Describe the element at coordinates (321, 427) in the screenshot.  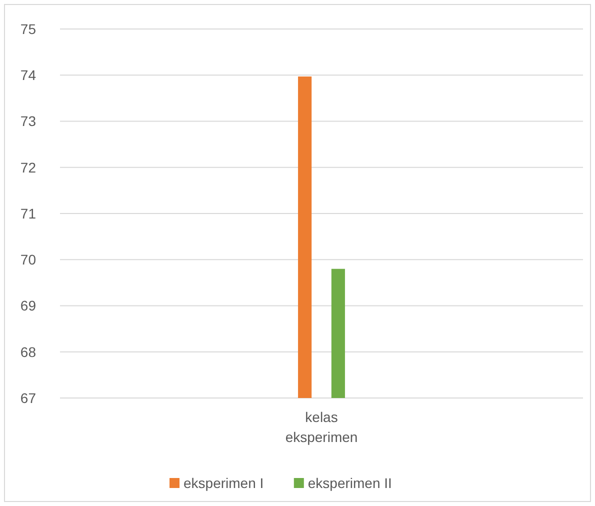
I see `x-tick-label: kelas eksperimen` at that location.